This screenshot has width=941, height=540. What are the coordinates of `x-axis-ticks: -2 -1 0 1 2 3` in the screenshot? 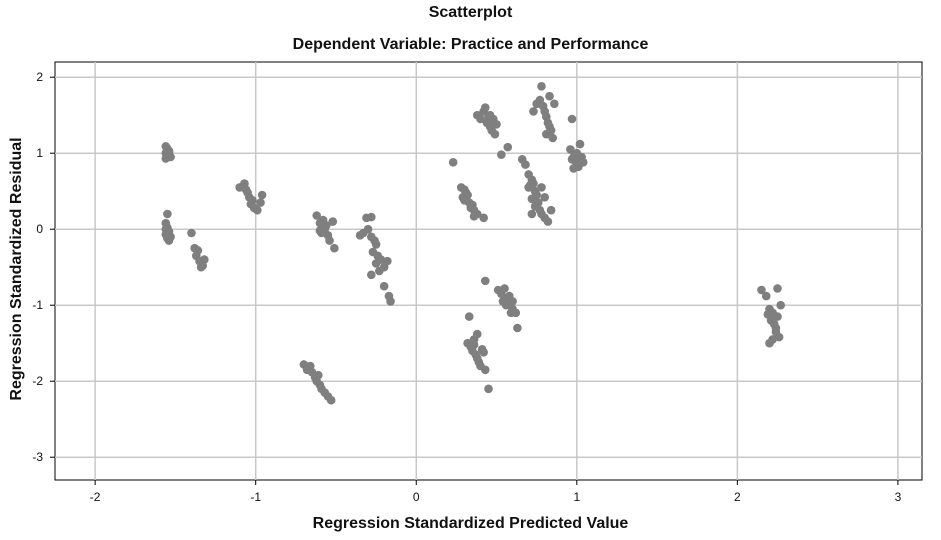 It's located at (496, 492).